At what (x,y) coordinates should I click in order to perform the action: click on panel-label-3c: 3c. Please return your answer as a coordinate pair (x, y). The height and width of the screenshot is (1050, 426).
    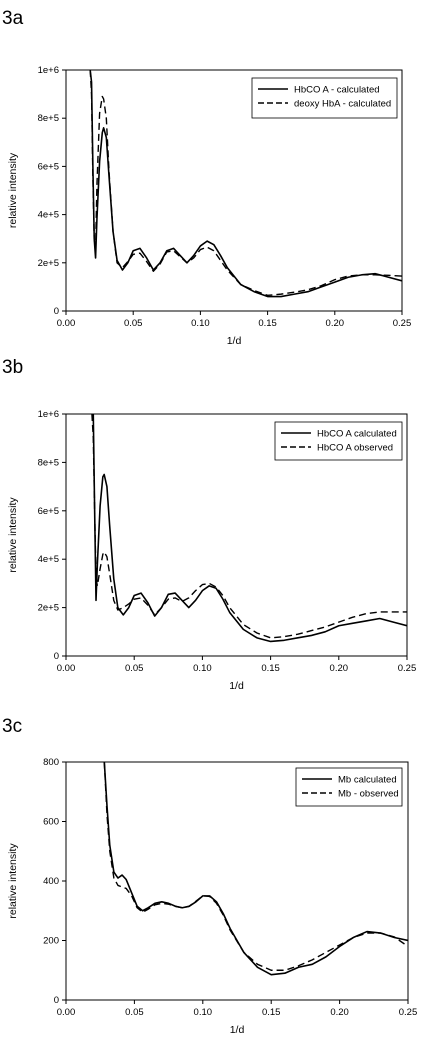
    Looking at the image, I should click on (12, 726).